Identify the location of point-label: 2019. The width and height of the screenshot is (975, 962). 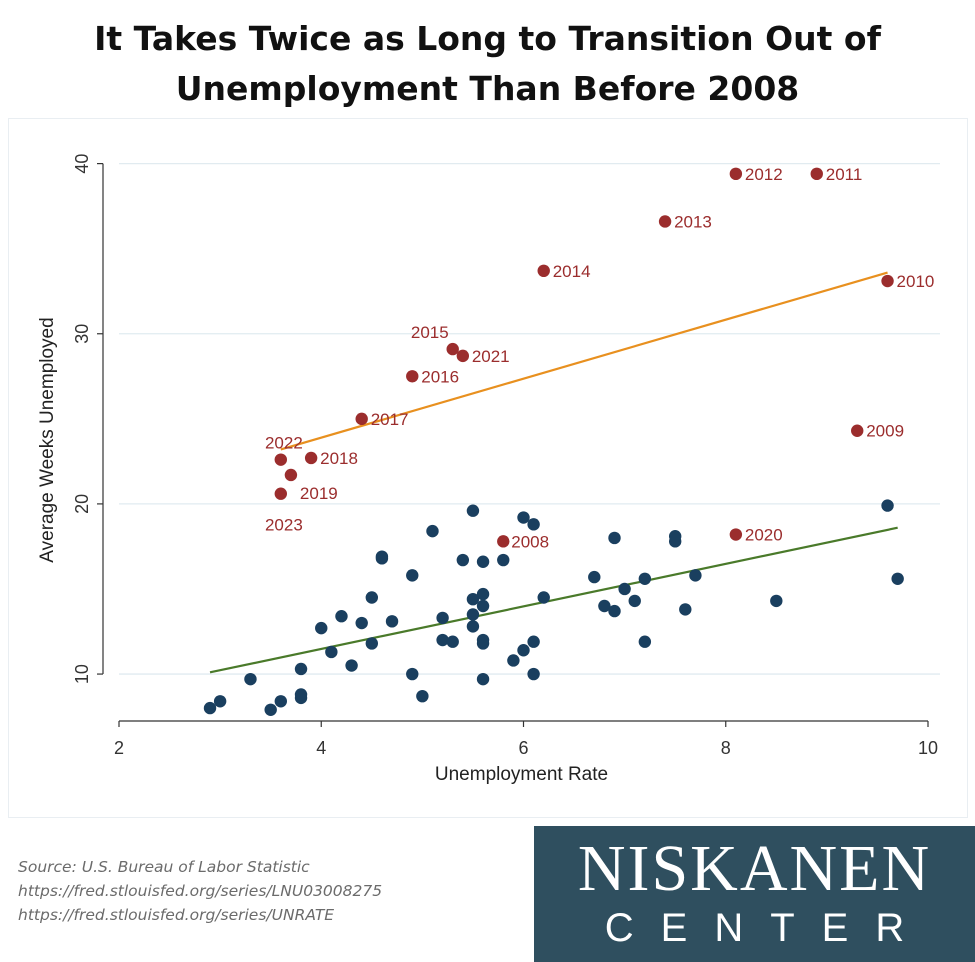
(319, 493).